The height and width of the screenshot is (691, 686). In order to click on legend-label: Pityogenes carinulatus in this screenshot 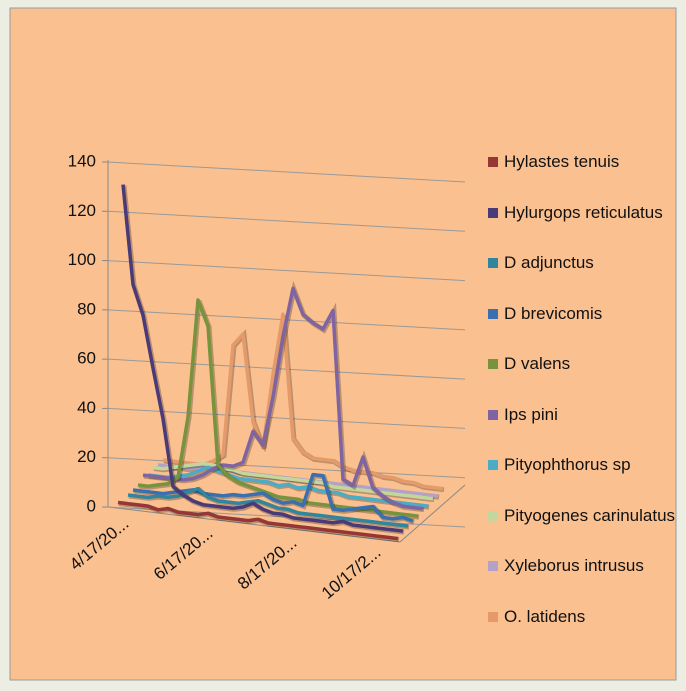, I will do `click(590, 515)`.